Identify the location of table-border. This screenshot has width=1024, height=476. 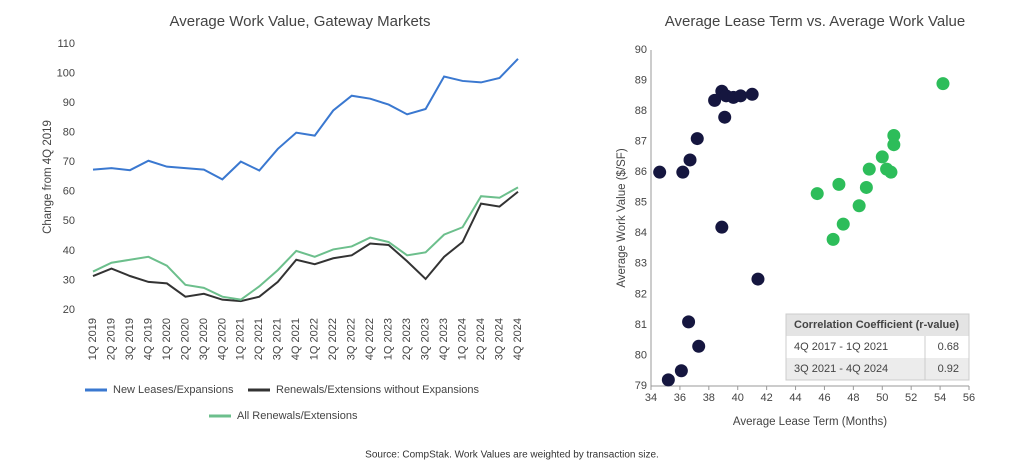
(877, 347).